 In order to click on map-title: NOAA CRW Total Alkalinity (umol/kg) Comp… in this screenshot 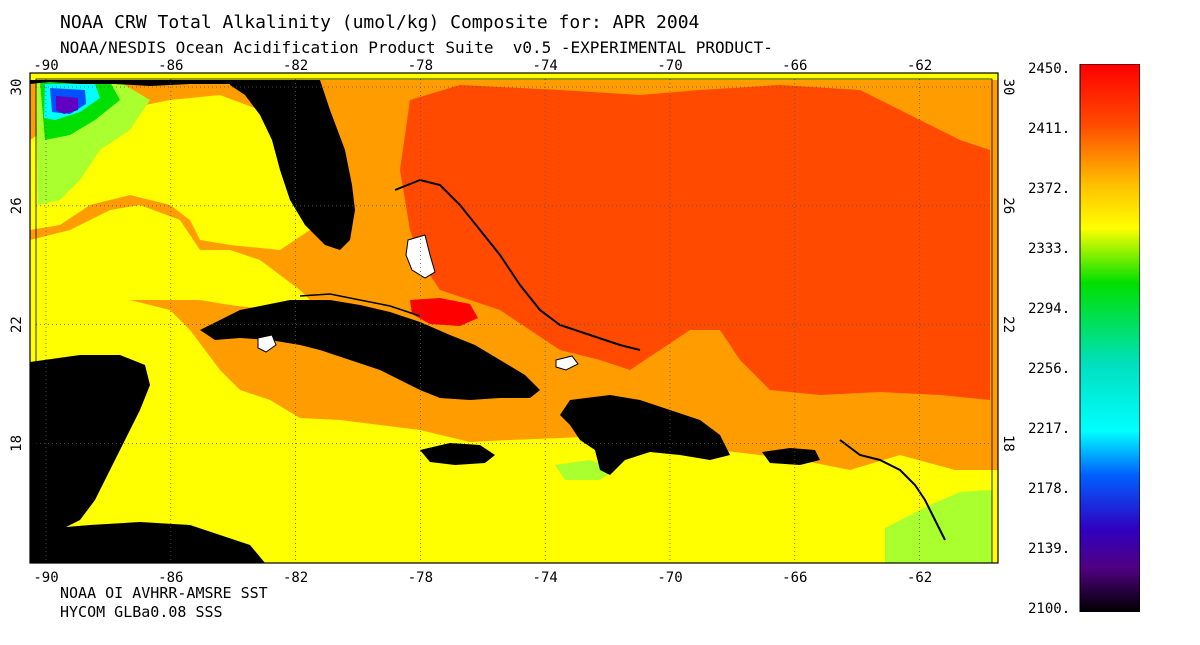, I will do `click(380, 22)`.